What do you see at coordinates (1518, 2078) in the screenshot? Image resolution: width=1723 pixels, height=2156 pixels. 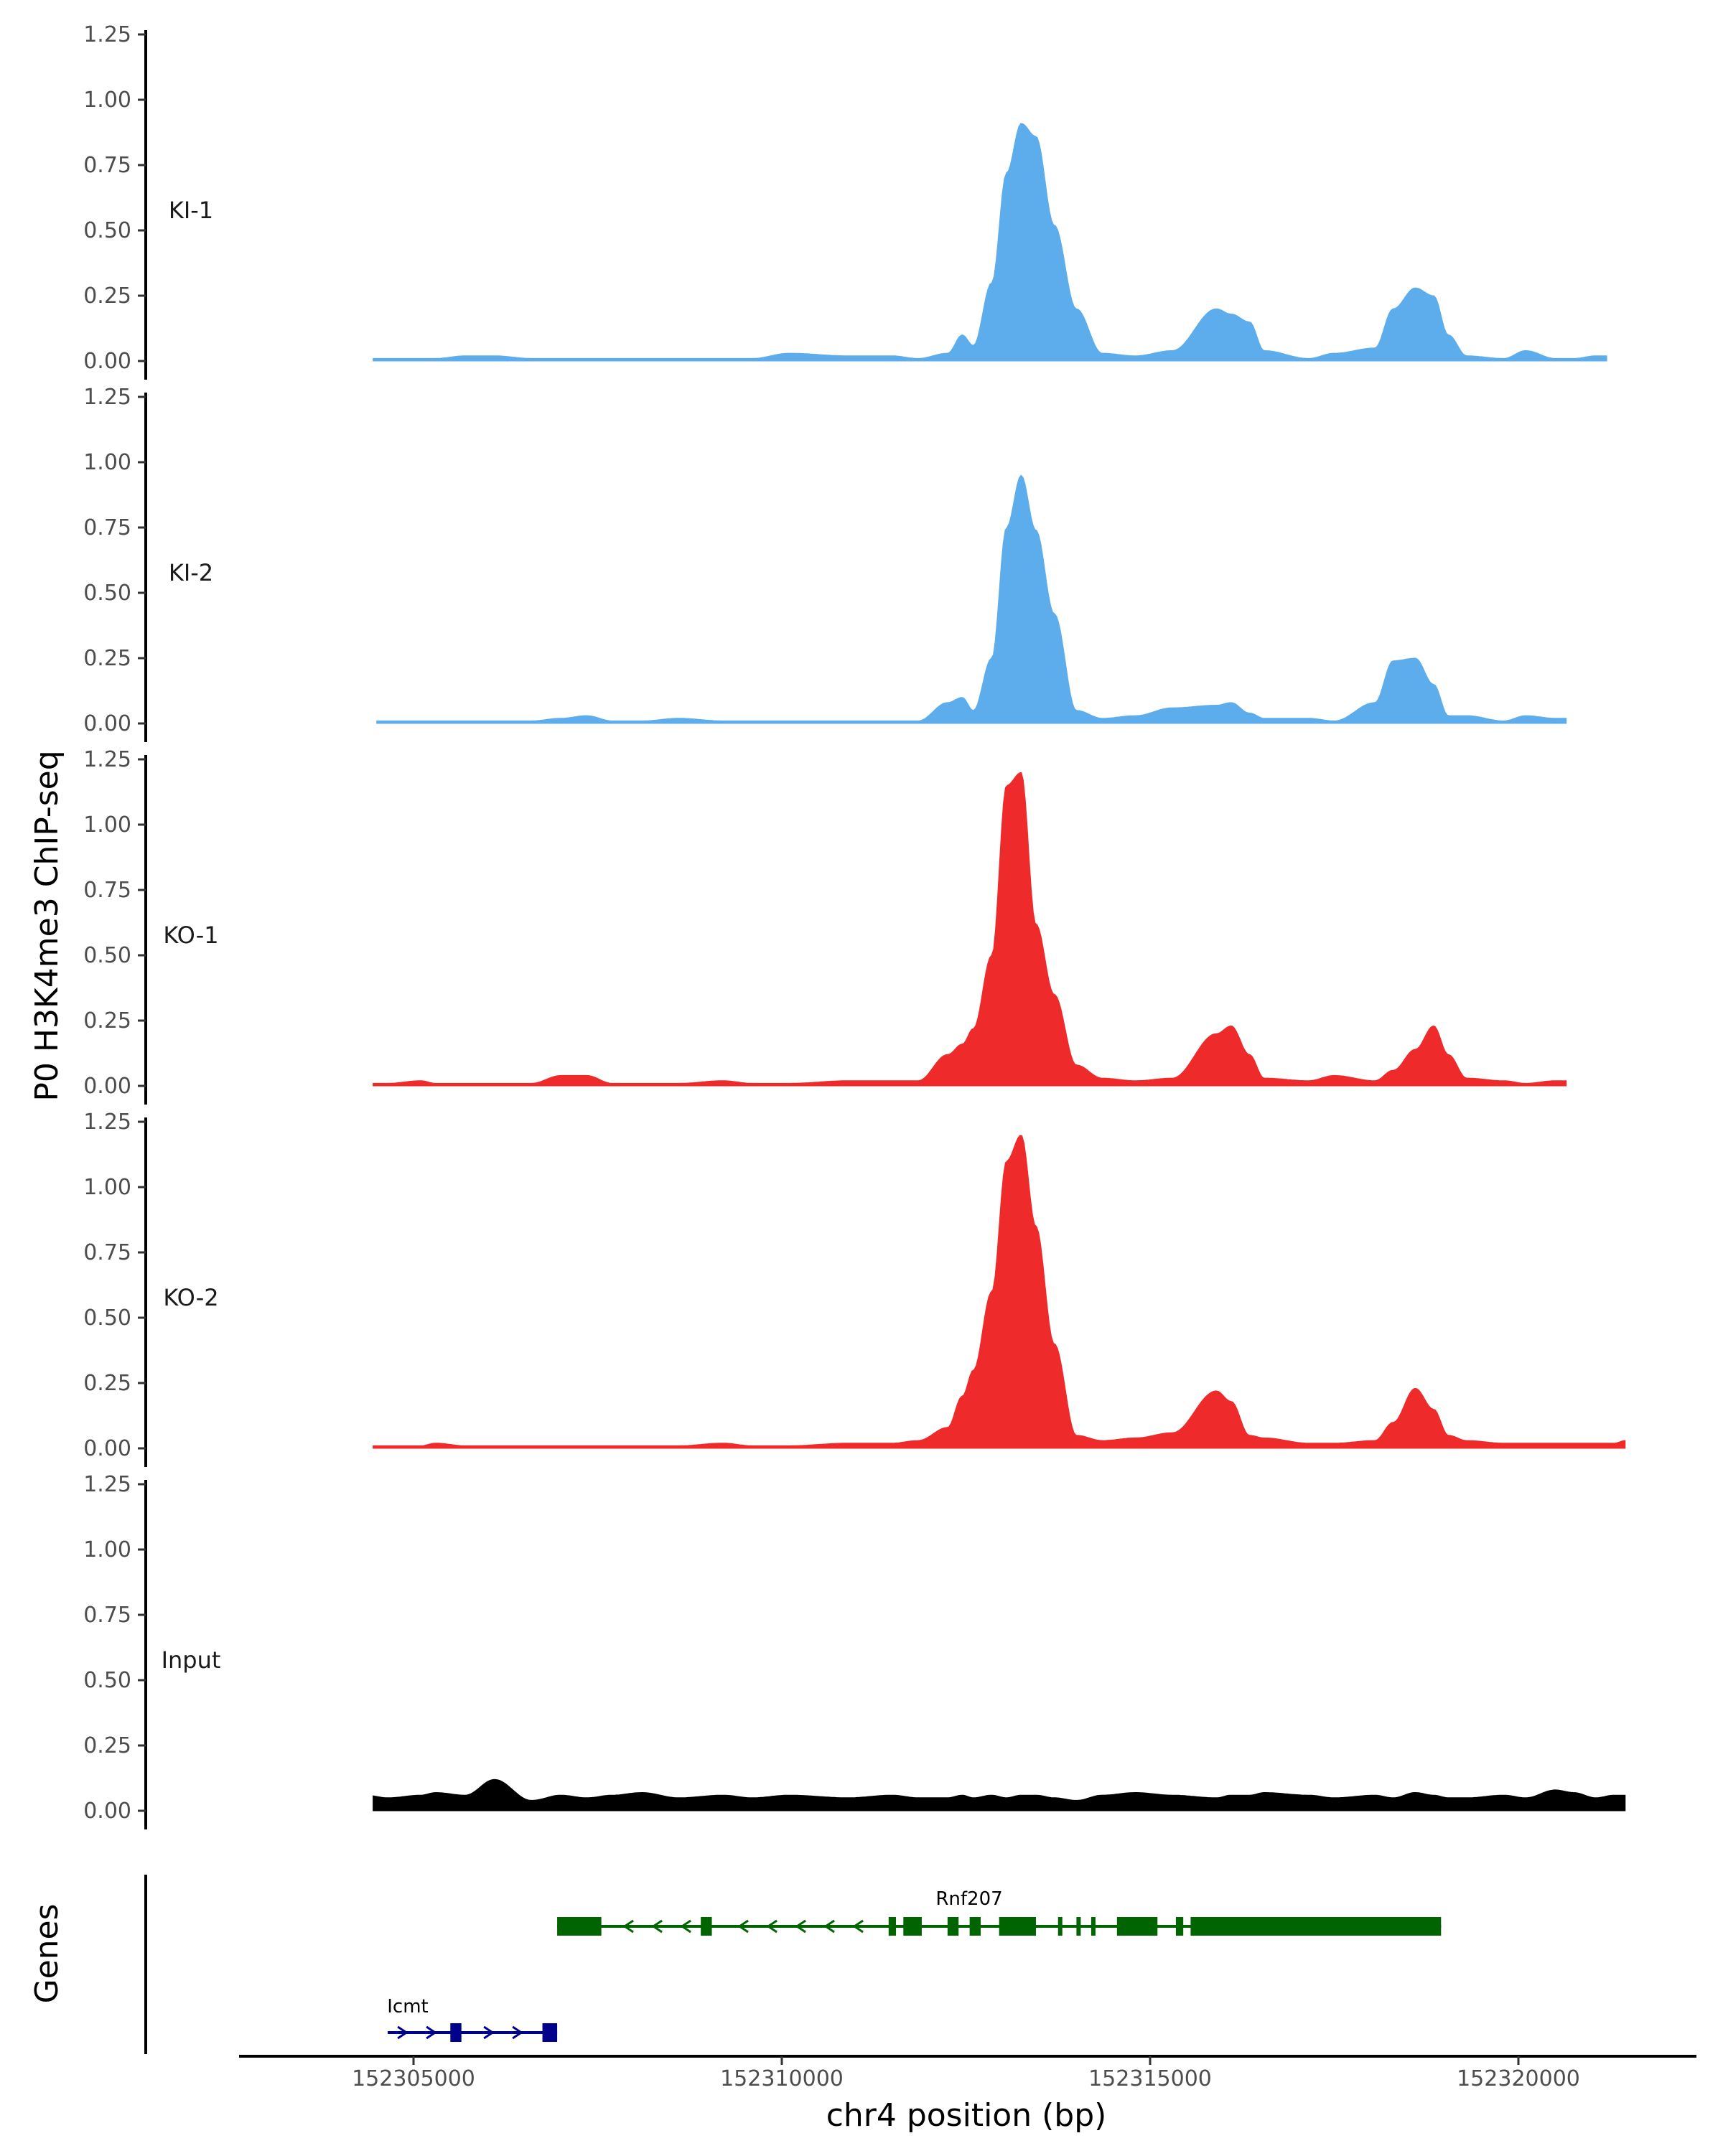 I see `x-tick-label: 152320000` at bounding box center [1518, 2078].